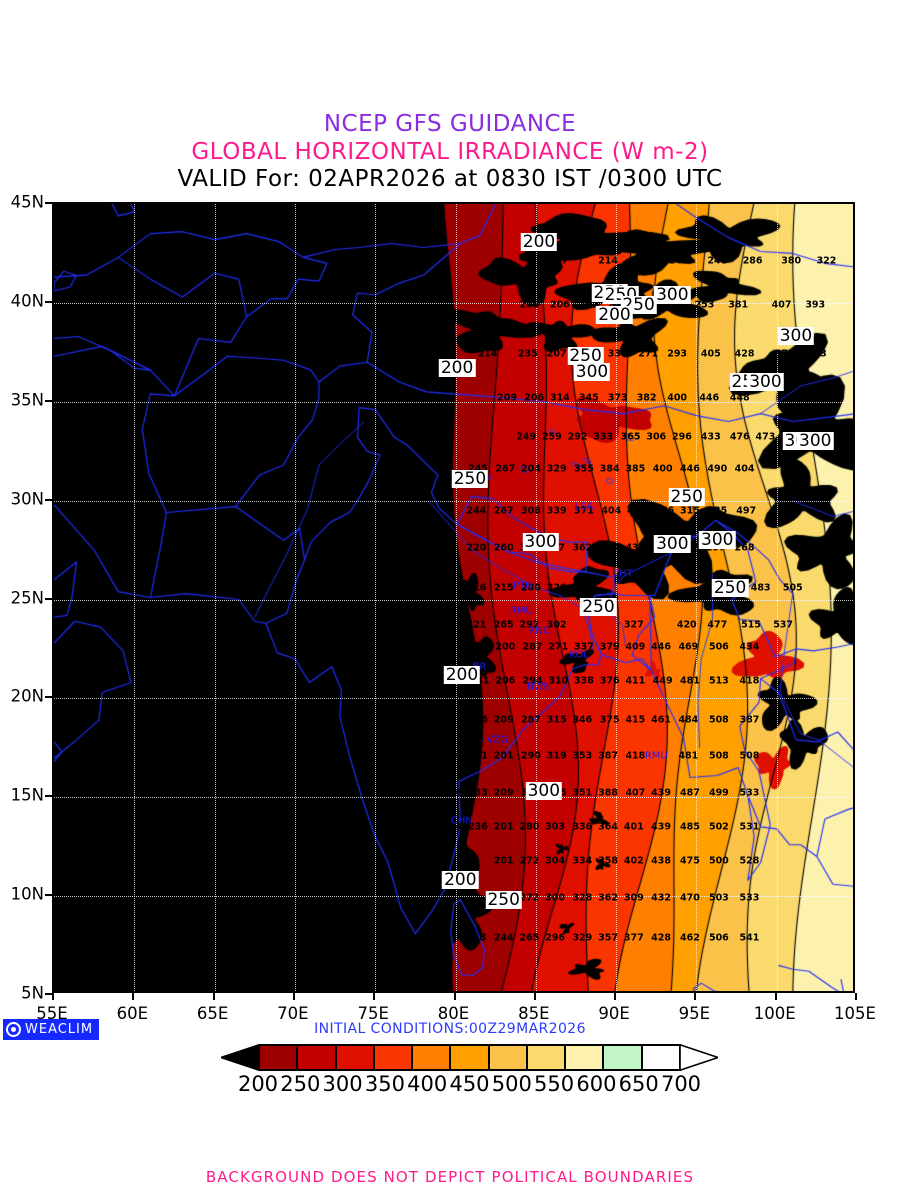  I want to click on grid-value: 346, so click(582, 720).